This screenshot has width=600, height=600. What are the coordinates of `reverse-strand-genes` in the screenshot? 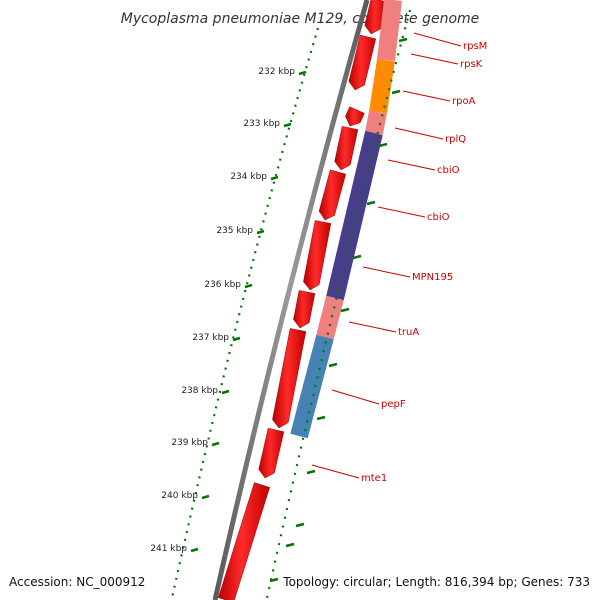 It's located at (346, 219).